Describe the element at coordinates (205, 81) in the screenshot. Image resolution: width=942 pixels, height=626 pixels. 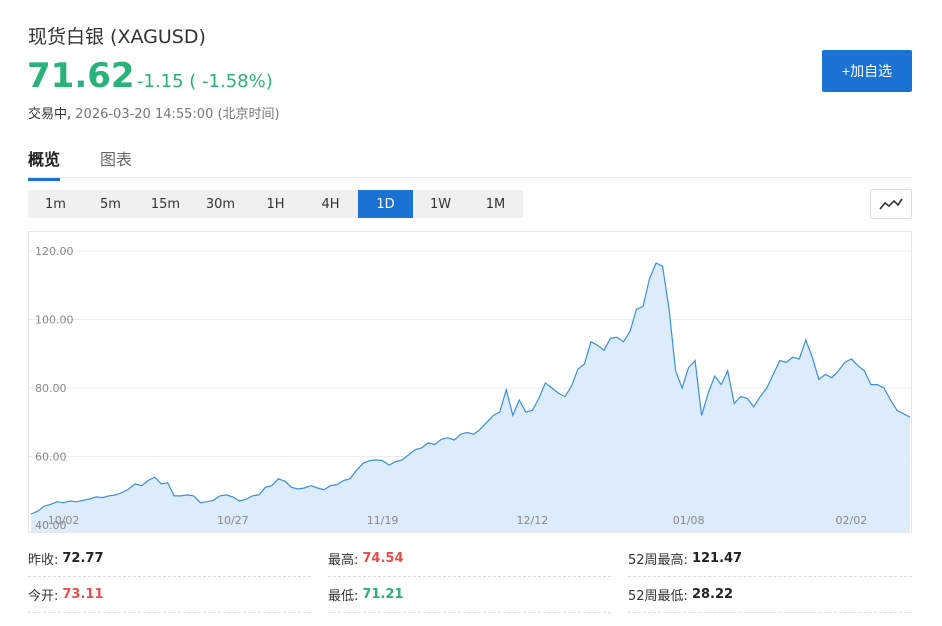
I see `price-change: -1.15 ( -1.58%)` at that location.